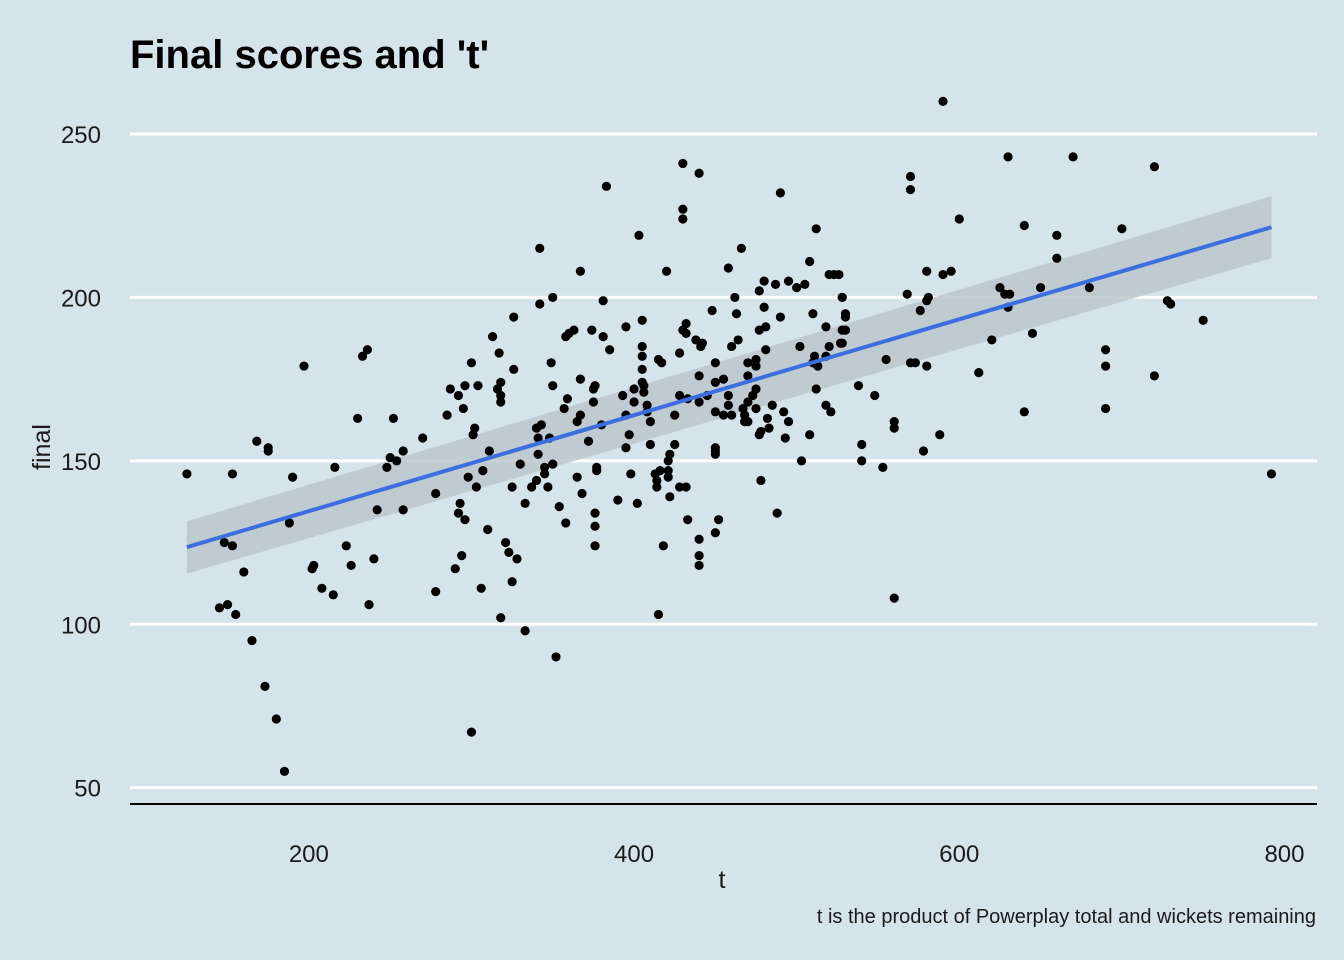 The image size is (1344, 960). Describe the element at coordinates (81, 462) in the screenshot. I see `y-tick-labels: 50 100 150 200 250` at that location.